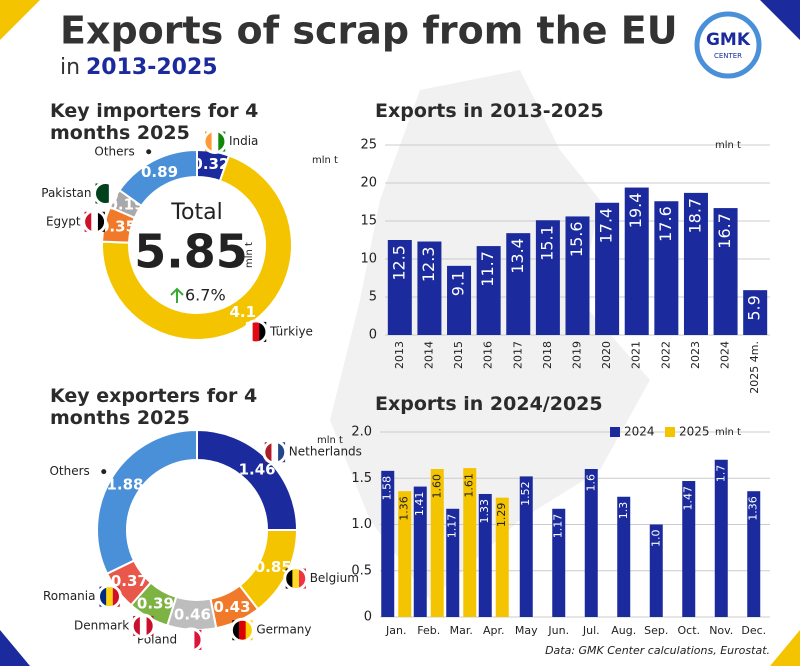 The height and width of the screenshot is (666, 800). What do you see at coordinates (154, 407) in the screenshot?
I see `chart-title: Key exporters for 4 months 2025` at bounding box center [154, 407].